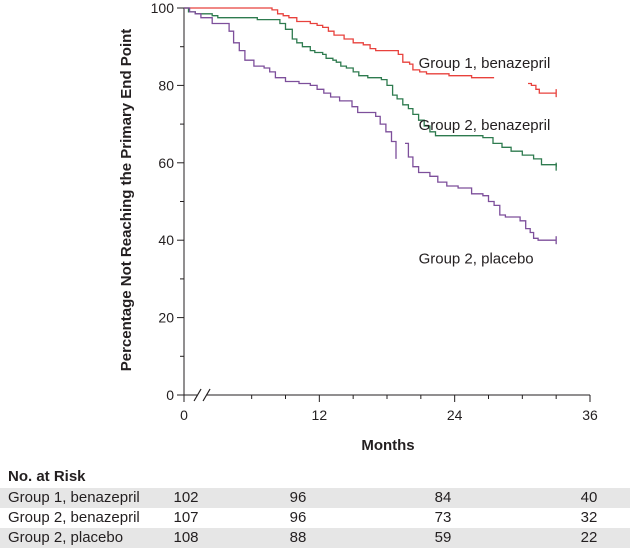 Image resolution: width=630 pixels, height=557 pixels. Describe the element at coordinates (485, 125) in the screenshot. I see `series-label: Group 2, benazepril` at that location.